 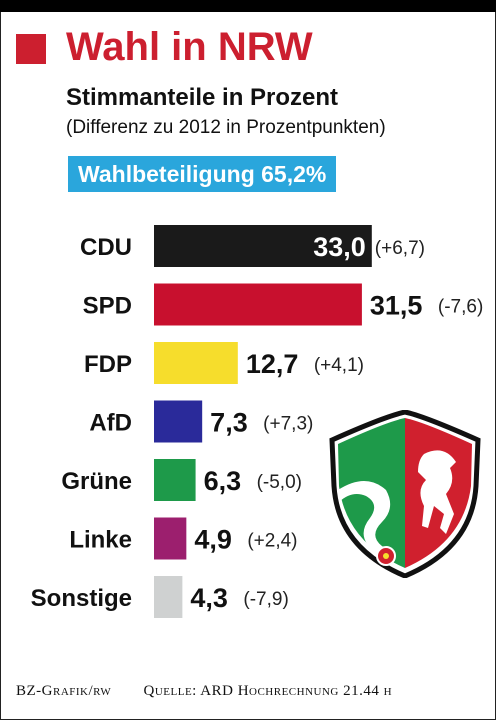 I want to click on change-label-sonstige: (-7,9), so click(x=265, y=599).